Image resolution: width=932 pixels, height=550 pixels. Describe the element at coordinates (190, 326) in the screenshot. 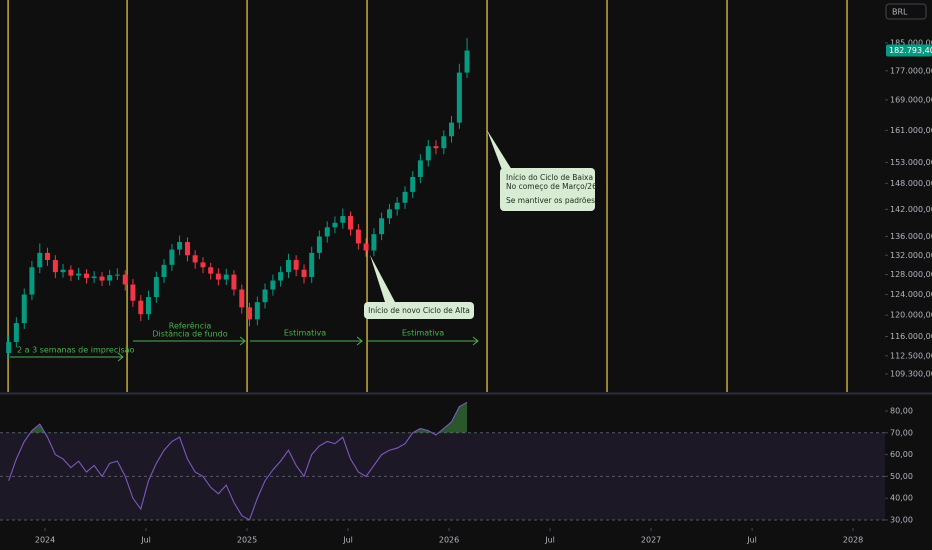

I see `annotation: Referência` at that location.